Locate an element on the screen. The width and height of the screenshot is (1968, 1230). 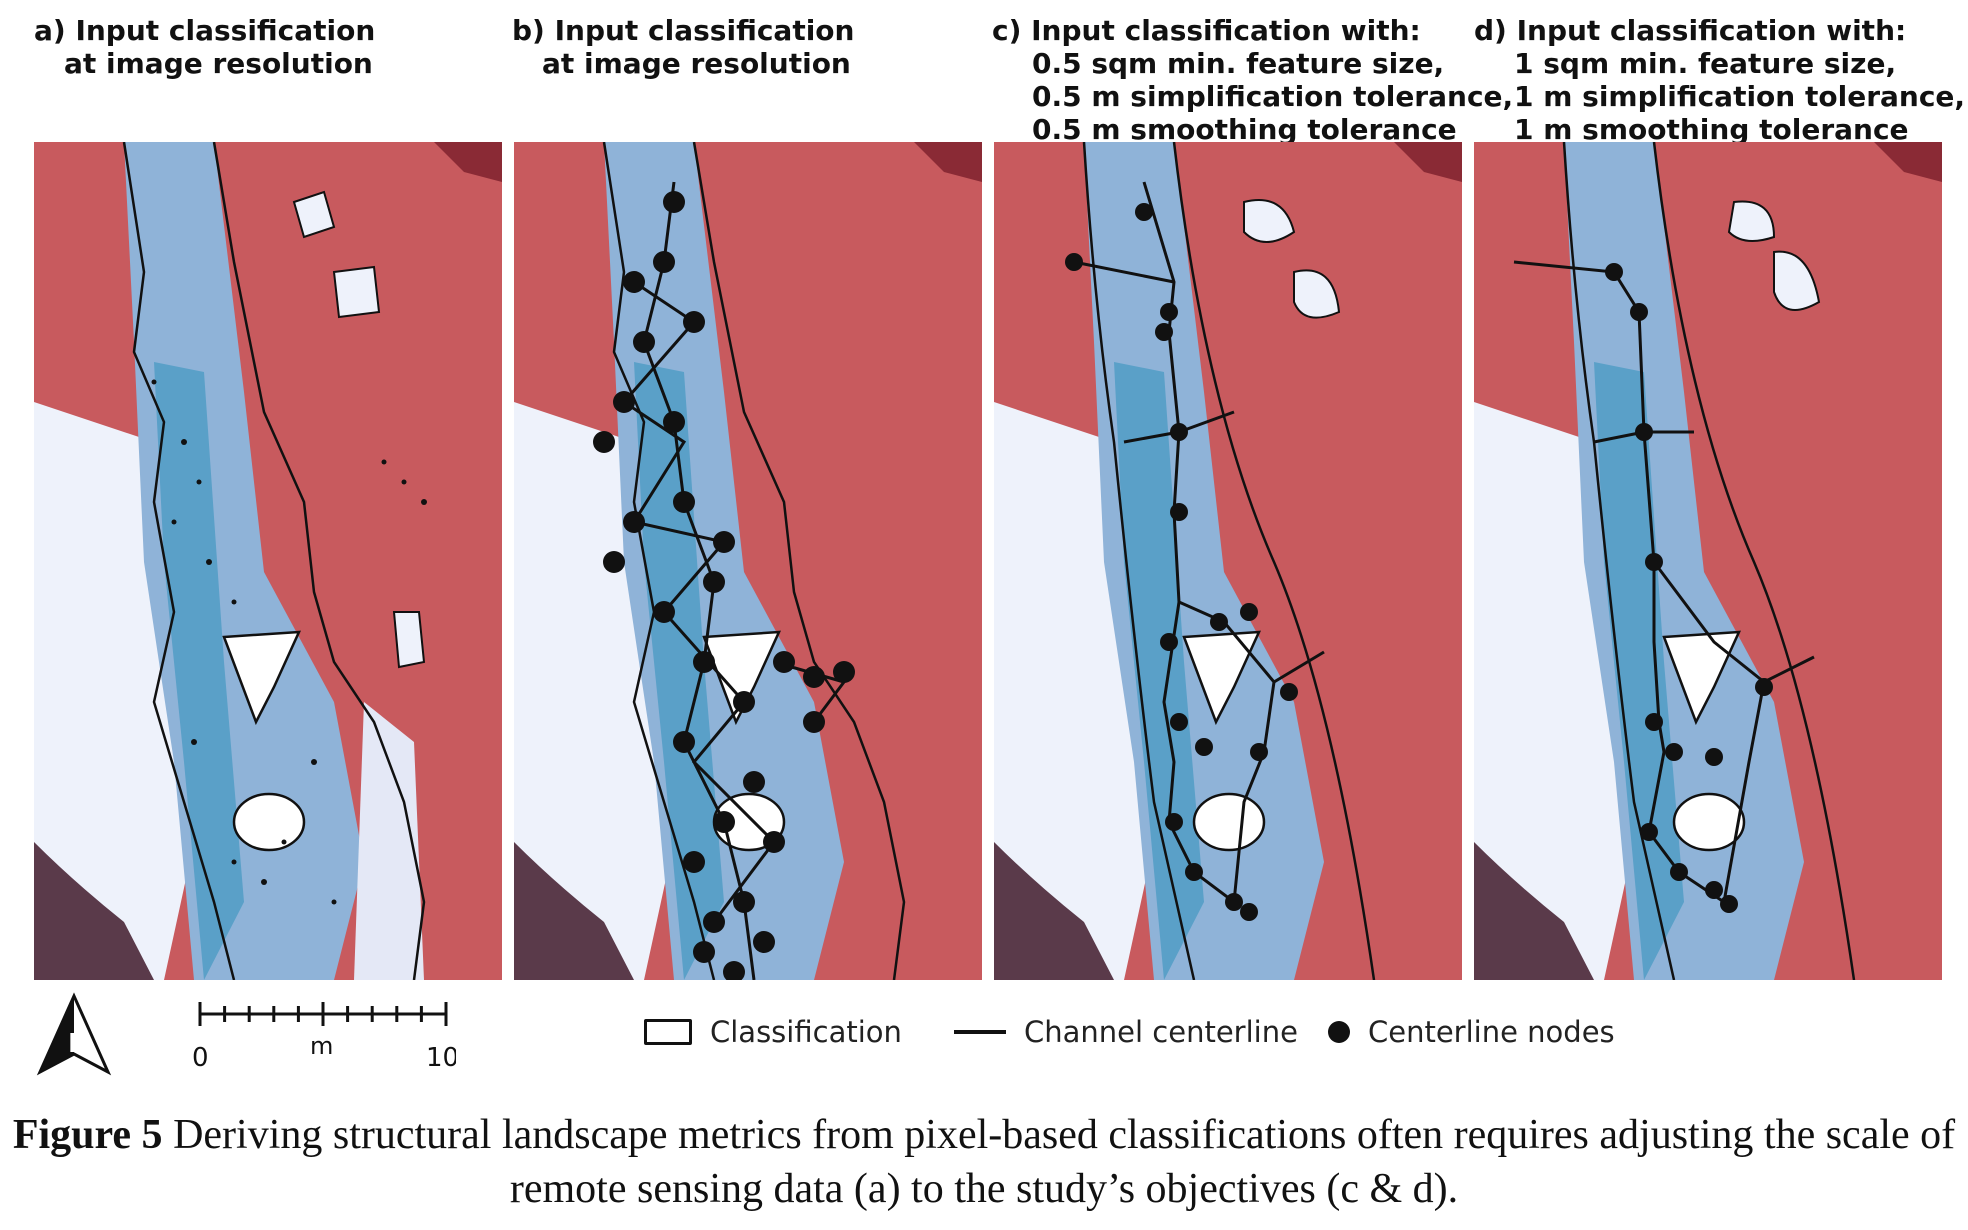
classification-symbol-icon is located at coordinates (668, 1032).